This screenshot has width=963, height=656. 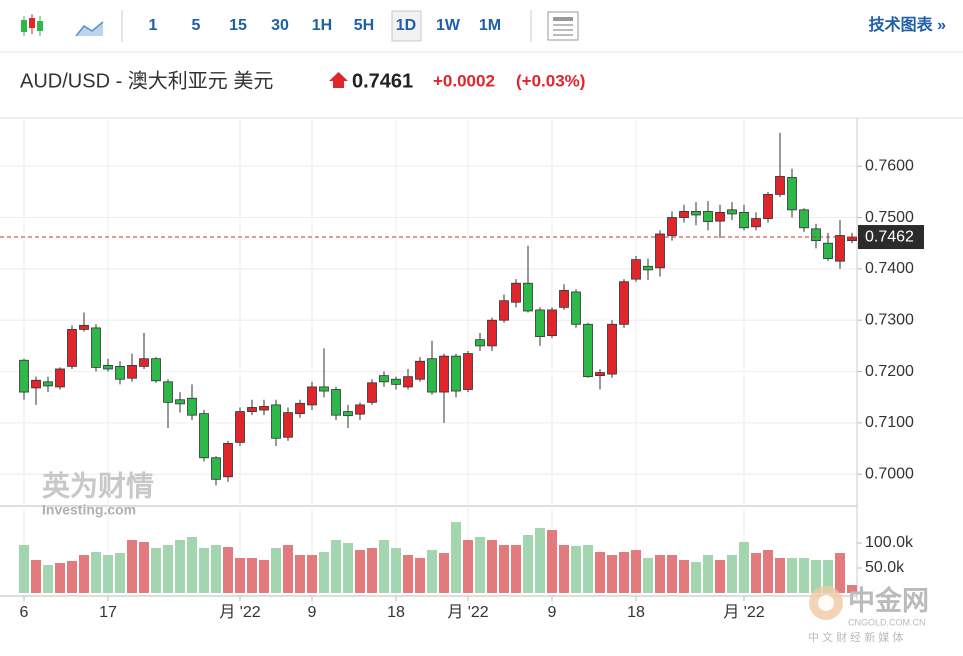 What do you see at coordinates (889, 542) in the screenshot?
I see `volume-tick-label: 100.0k` at bounding box center [889, 542].